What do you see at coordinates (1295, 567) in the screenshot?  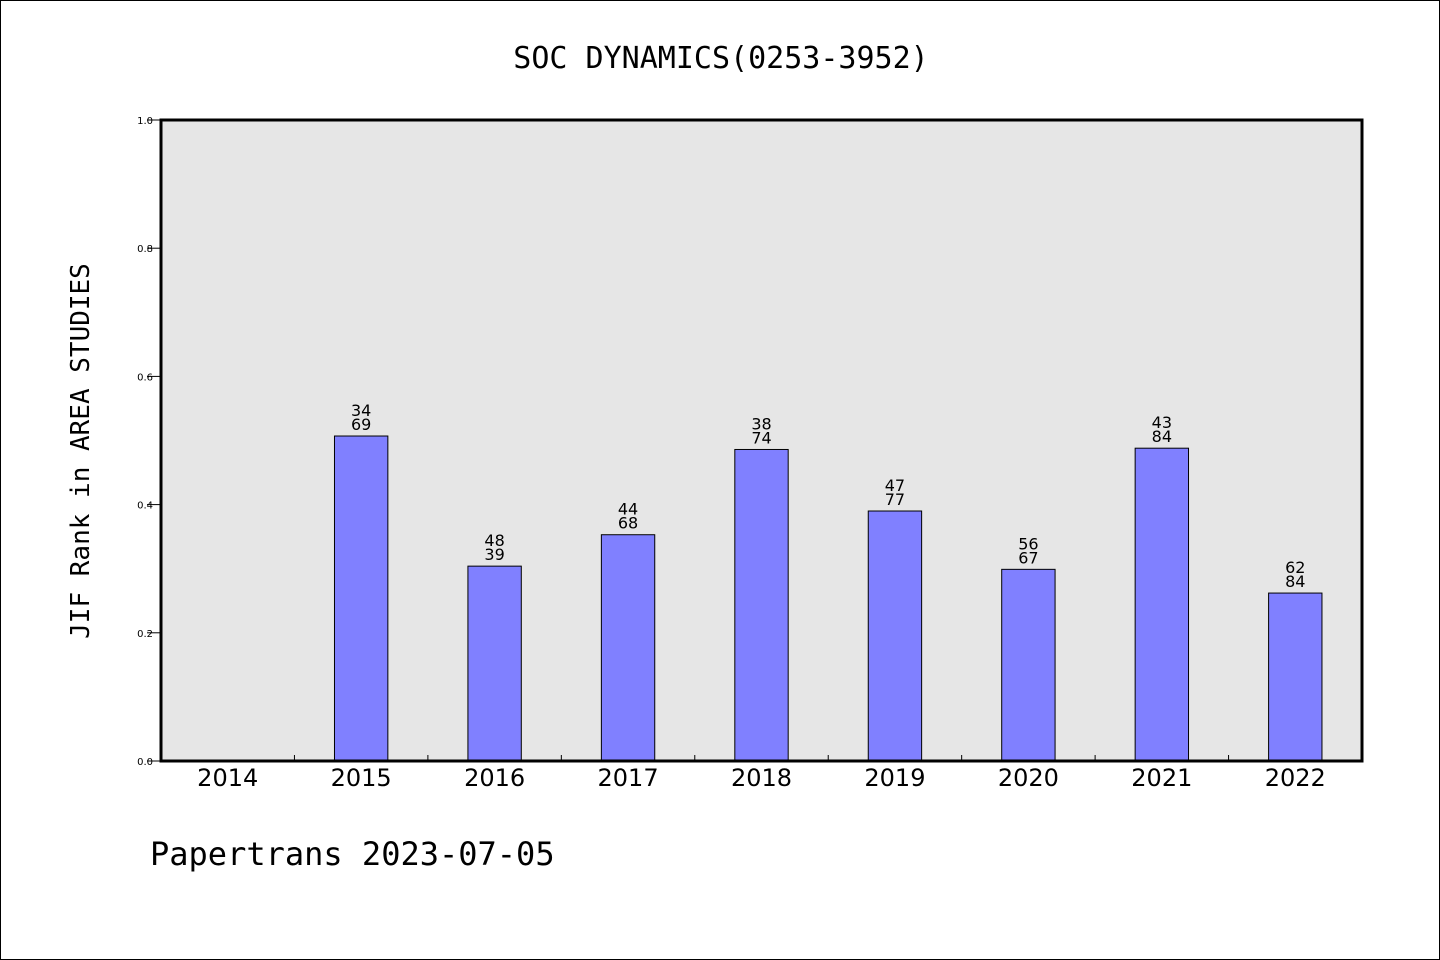 I see `bar-rank-label: 62` at bounding box center [1295, 567].